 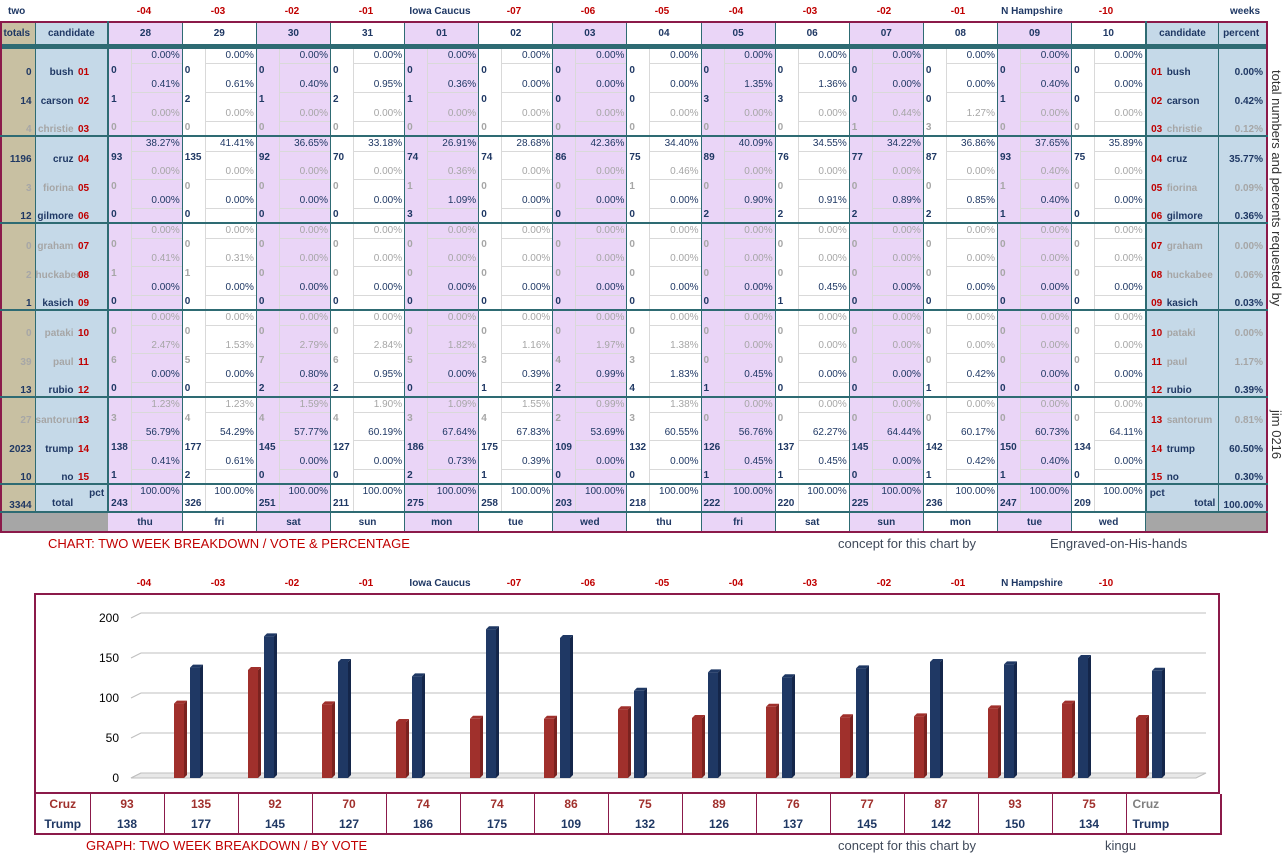 What do you see at coordinates (533, 432) in the screenshot?
I see `day-percent: 67.83%` at bounding box center [533, 432].